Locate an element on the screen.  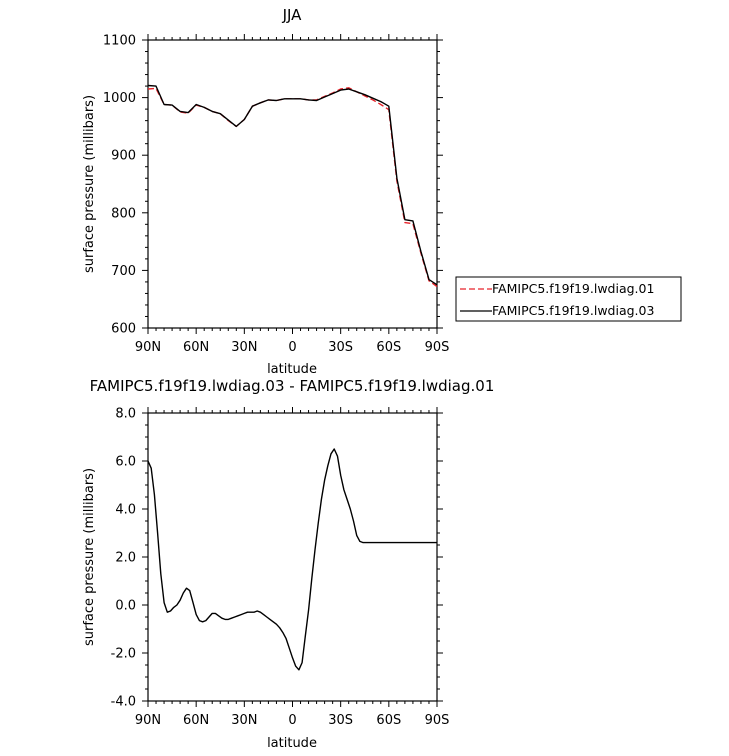
y-tick-label: 4.0 is located at coordinates (125, 510).